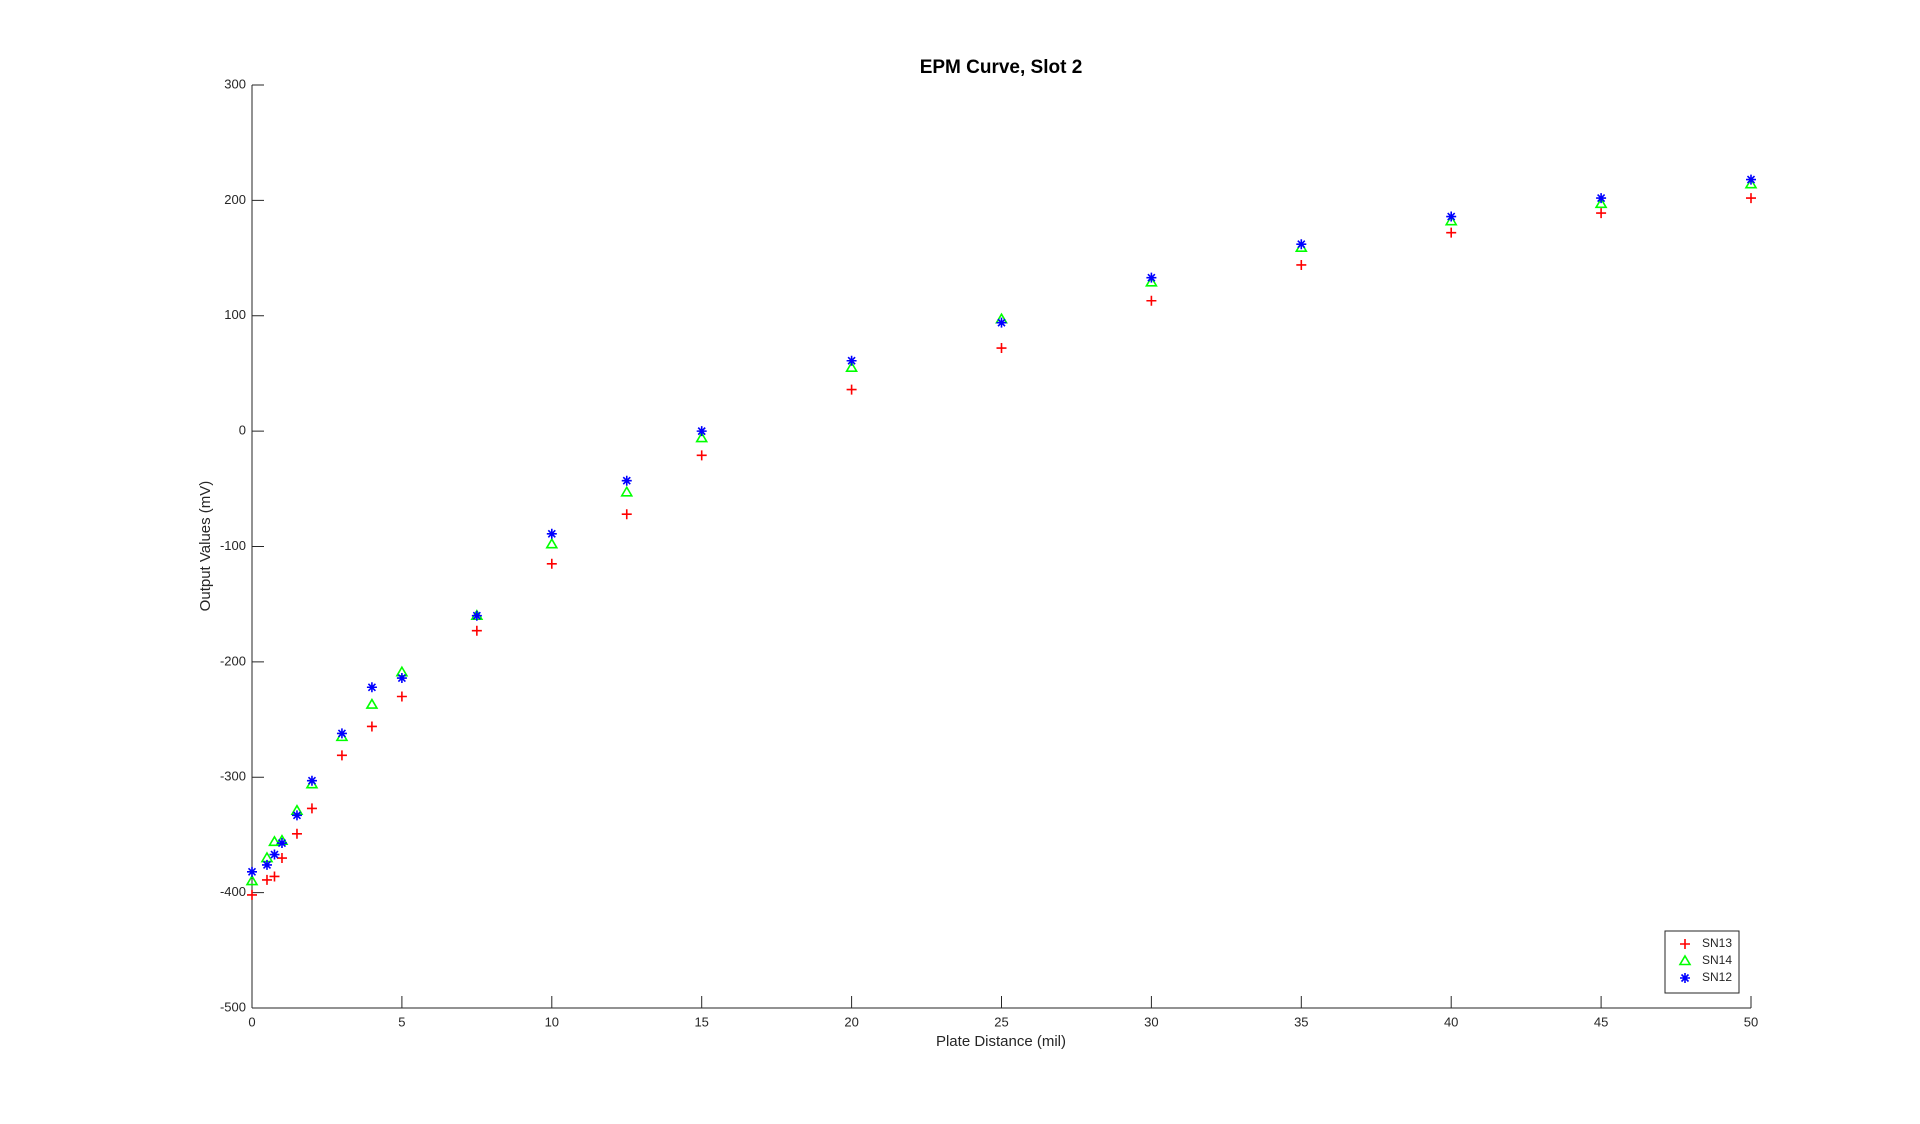 This screenshot has width=1920, height=1124. What do you see at coordinates (242, 430) in the screenshot?
I see `y-tick-label: 0` at bounding box center [242, 430].